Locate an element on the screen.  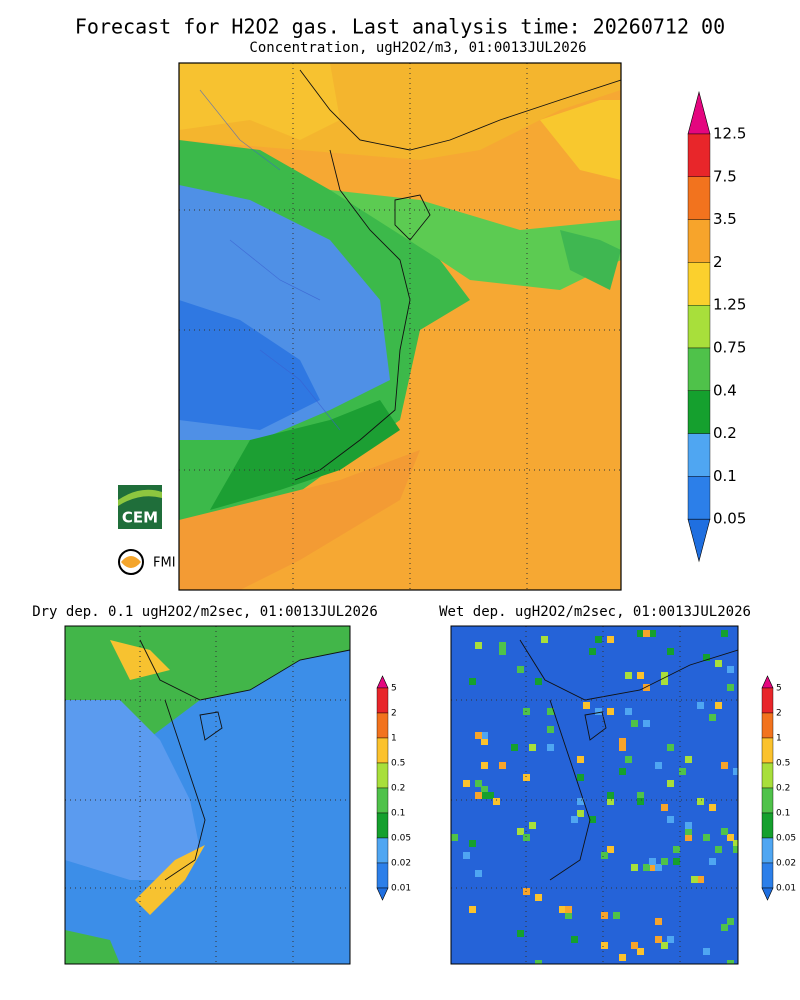
main-subtitle: Concentration, ugH2O2/m3, 01:0013JUL2026 is located at coordinates (417, 48).